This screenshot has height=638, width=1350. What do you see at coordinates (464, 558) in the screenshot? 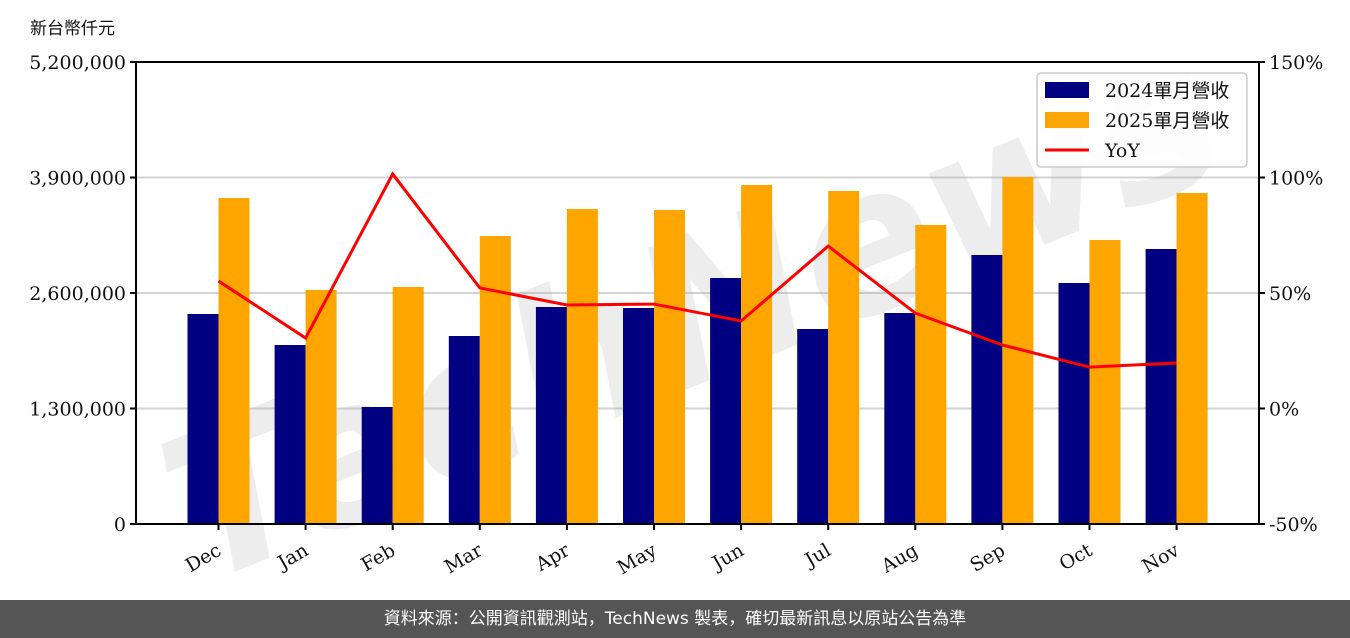
I see `svg-text: Mar` at bounding box center [464, 558].